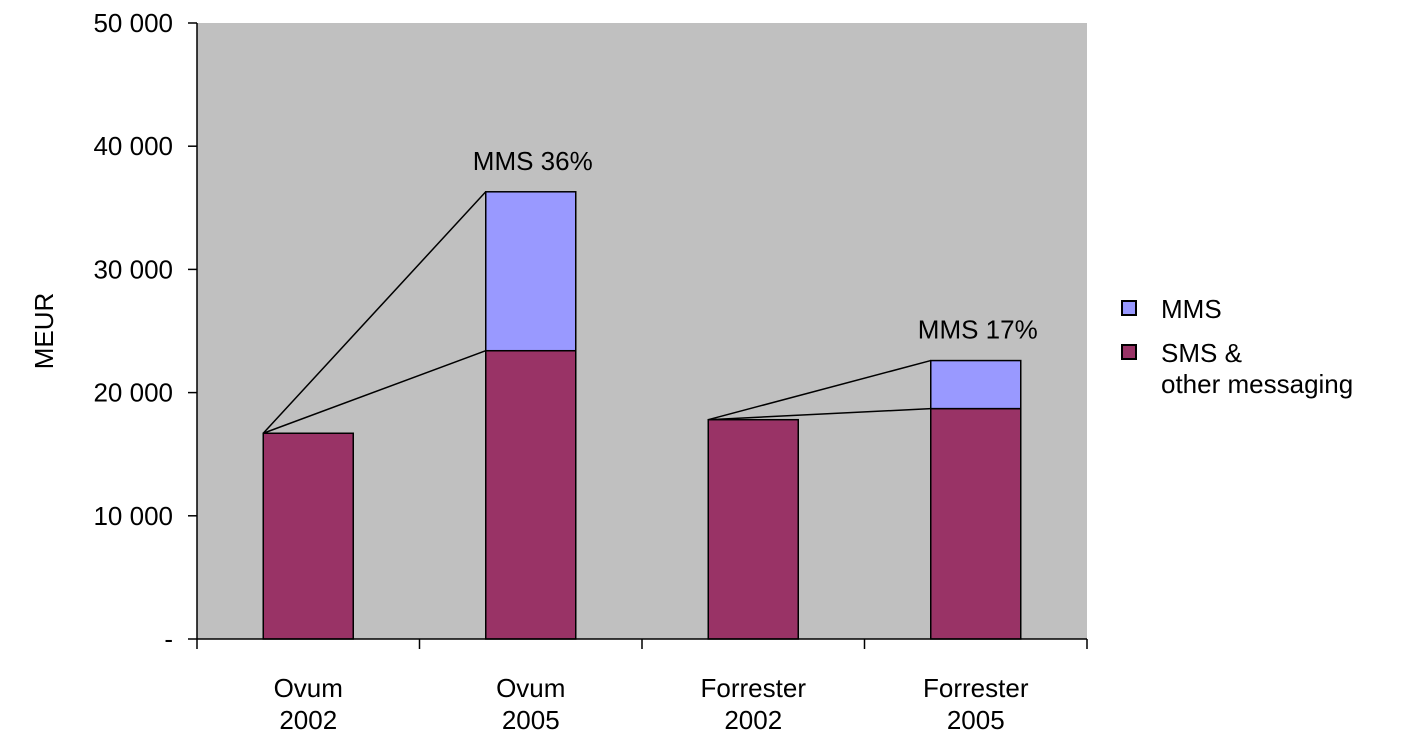 This screenshot has height=738, width=1402. Describe the element at coordinates (145, 331) in the screenshot. I see `y-ticks-group: - 10 000 20 000 30 000 40 000 50 000` at that location.